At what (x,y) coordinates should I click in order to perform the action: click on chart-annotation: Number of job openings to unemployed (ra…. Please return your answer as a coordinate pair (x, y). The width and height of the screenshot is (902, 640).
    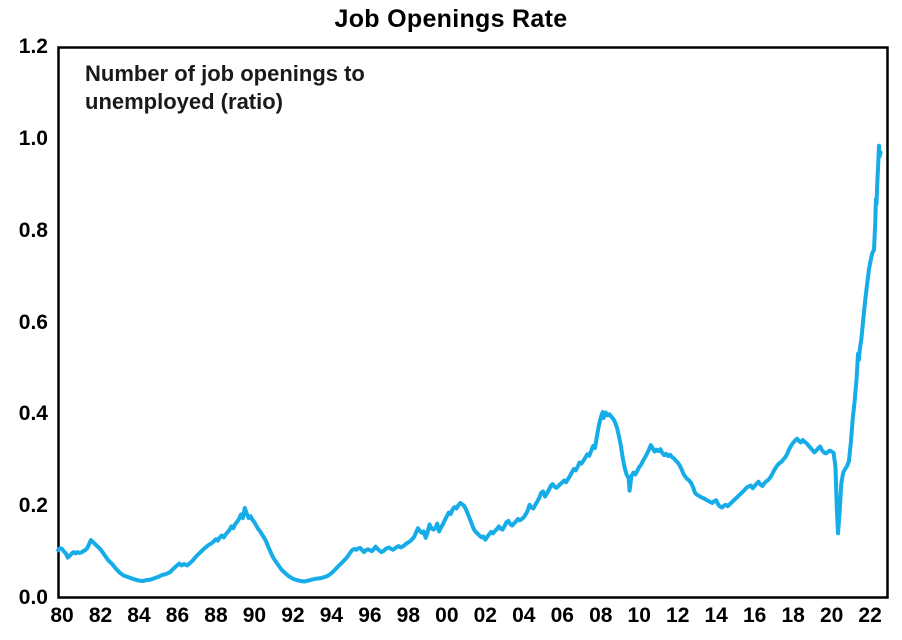
    Looking at the image, I should click on (225, 88).